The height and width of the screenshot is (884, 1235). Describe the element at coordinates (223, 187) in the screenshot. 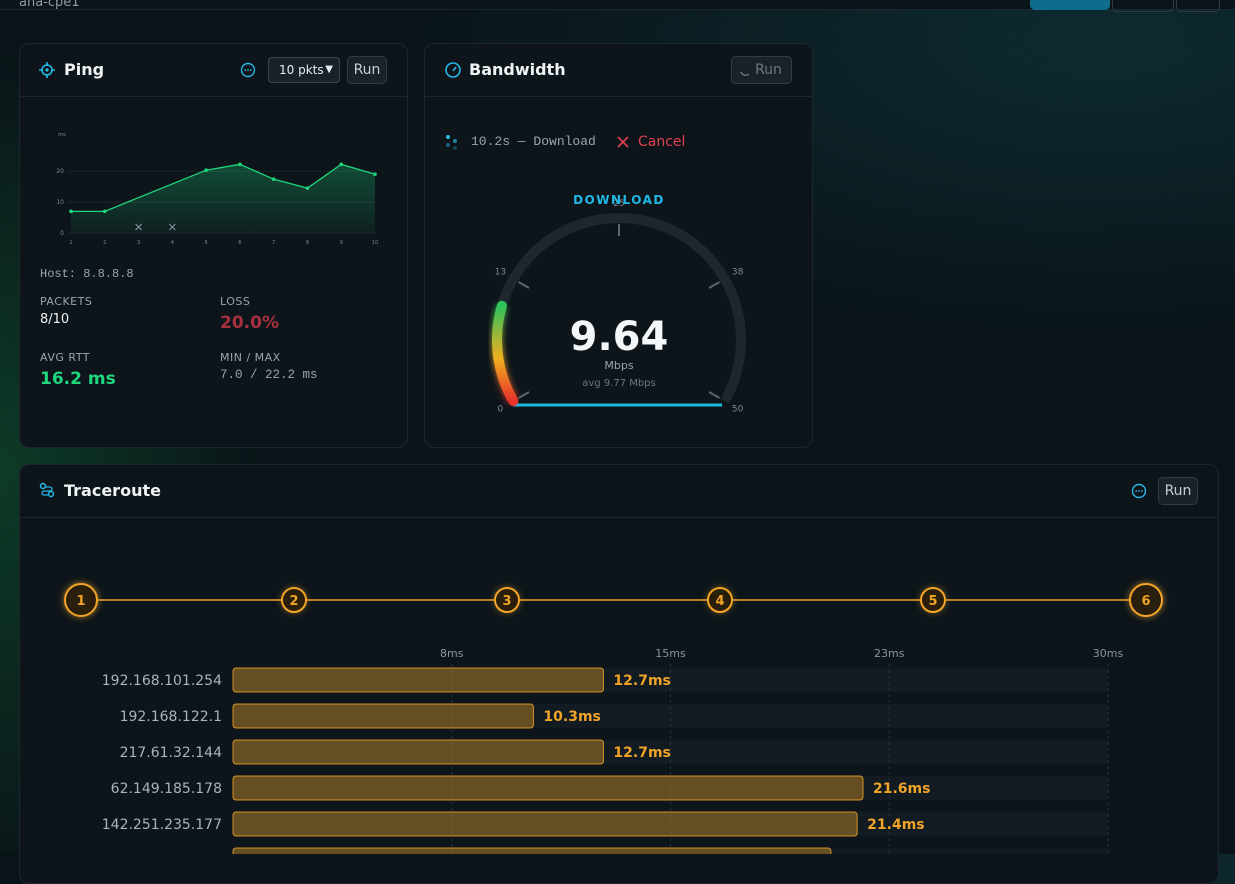

I see `line` at that location.